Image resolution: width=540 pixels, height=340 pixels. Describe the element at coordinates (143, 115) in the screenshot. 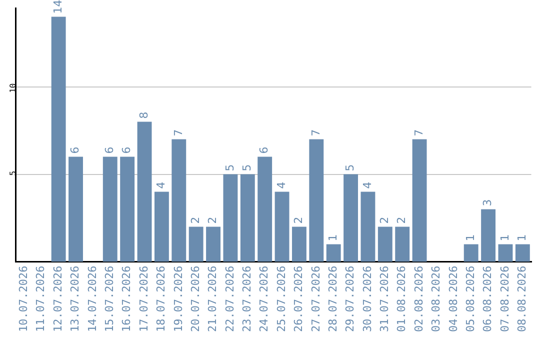

I see `data-label: 8` at that location.